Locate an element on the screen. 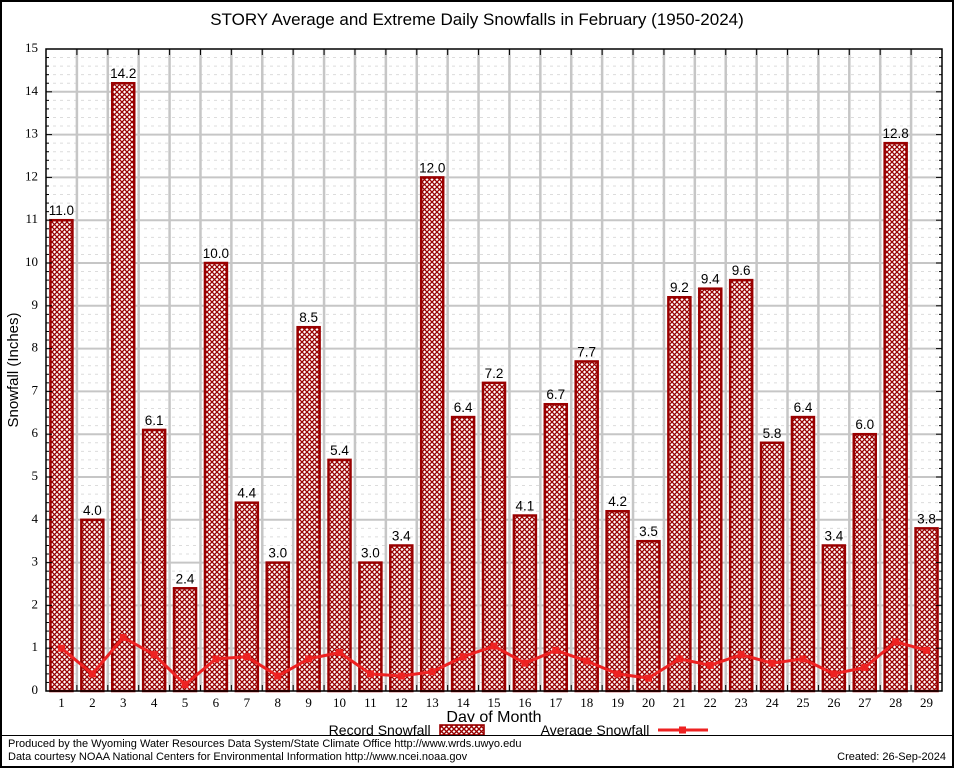 Image resolution: width=954 pixels, height=768 pixels. bar-value-label: 12.8 is located at coordinates (896, 133).